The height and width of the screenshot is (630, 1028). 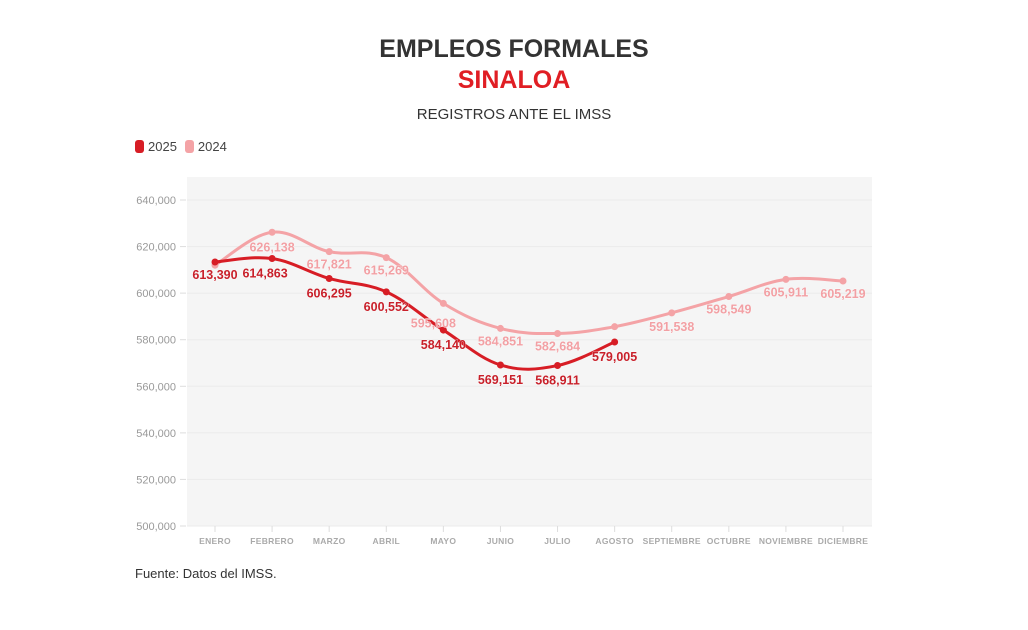 I want to click on data-label-2025: 584,140, so click(x=443, y=345).